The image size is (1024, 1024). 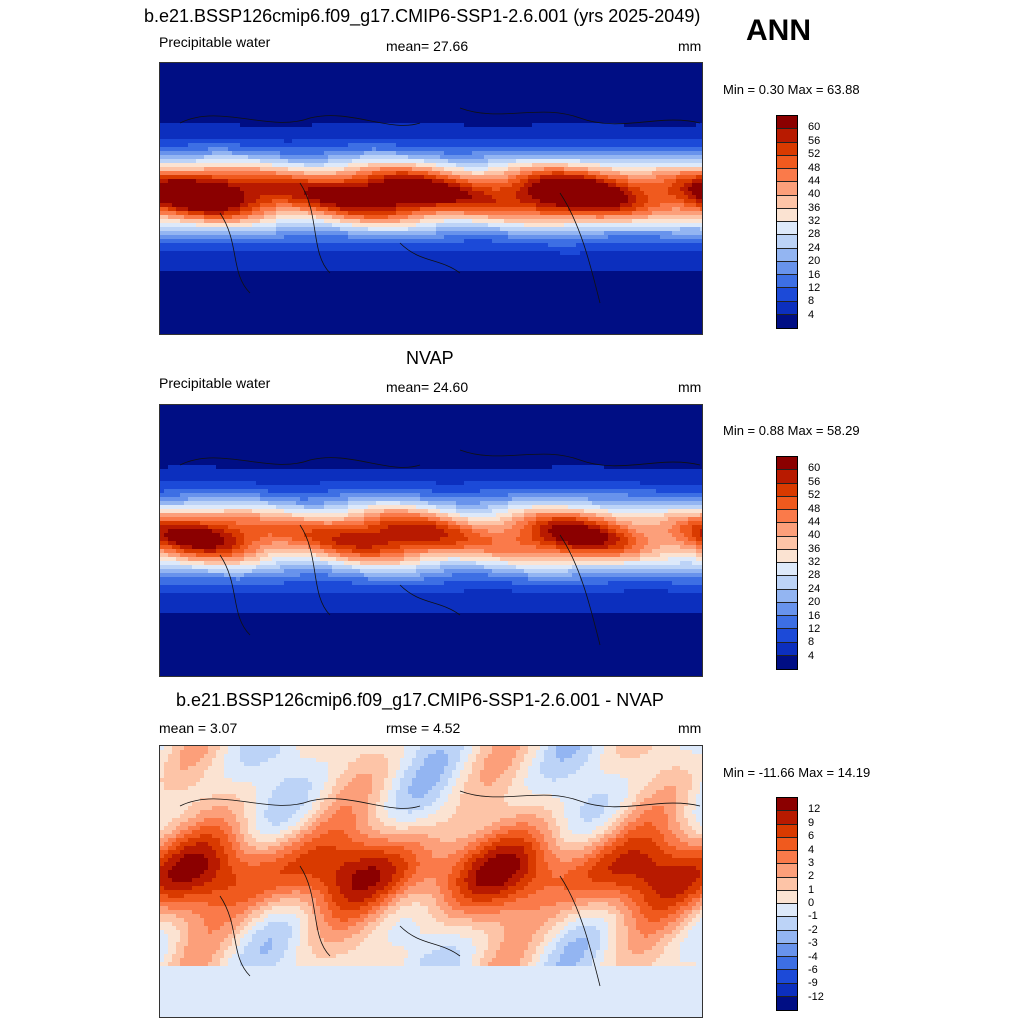 What do you see at coordinates (811, 903) in the screenshot?
I see `colorbar-tick-label: 0` at bounding box center [811, 903].